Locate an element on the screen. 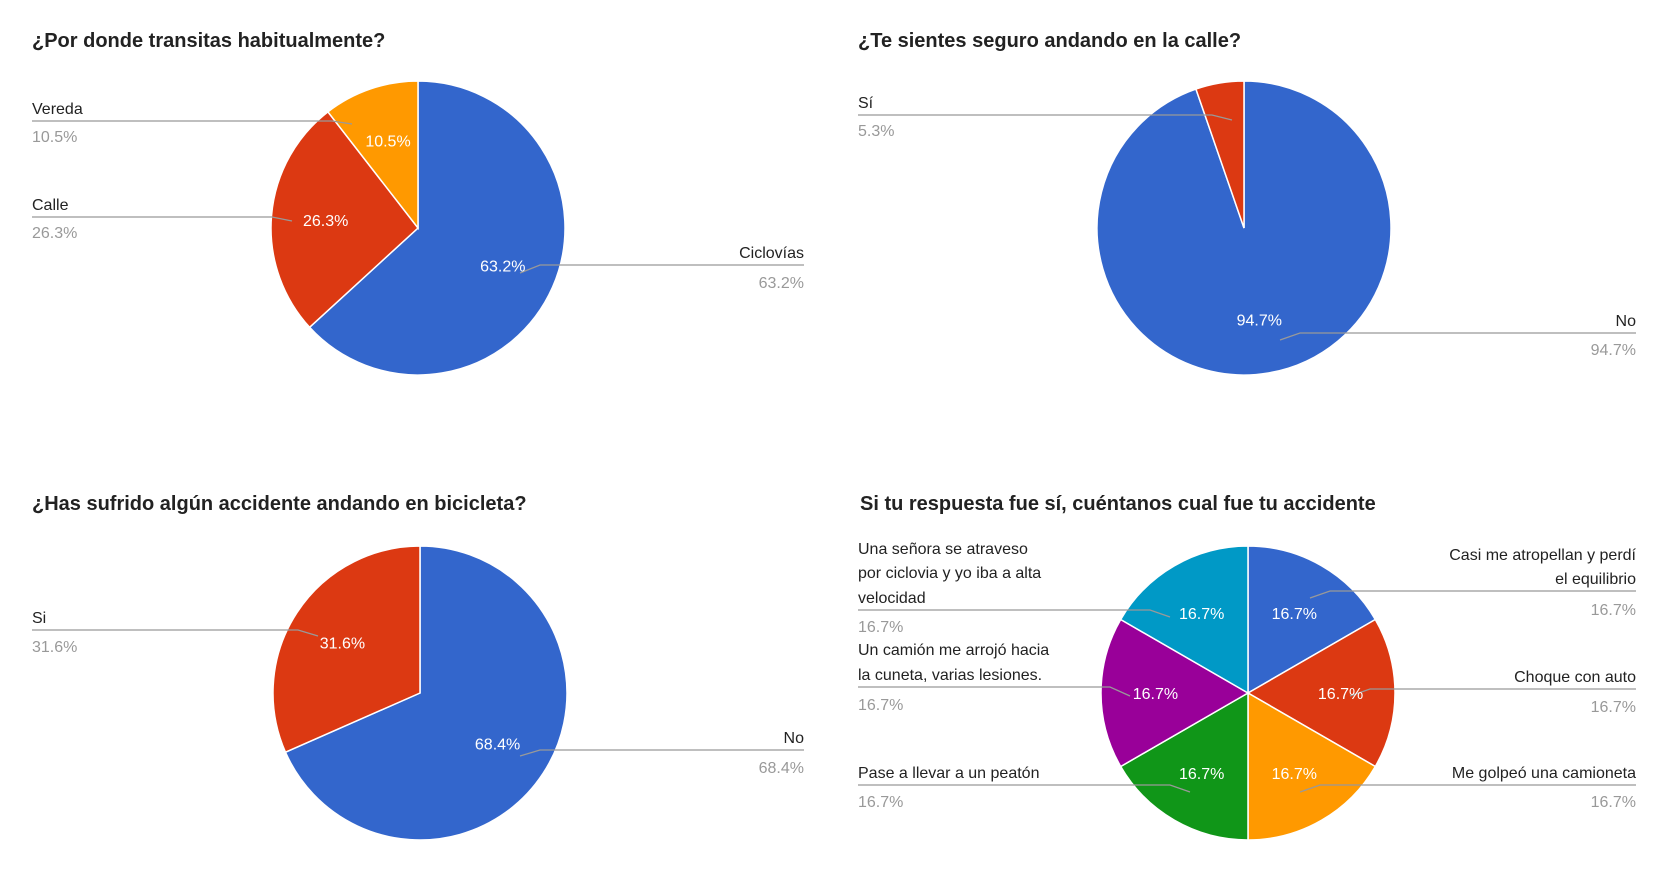 The image size is (1656, 887). slice-label-4-1: el equilibrio is located at coordinates (1595, 579).